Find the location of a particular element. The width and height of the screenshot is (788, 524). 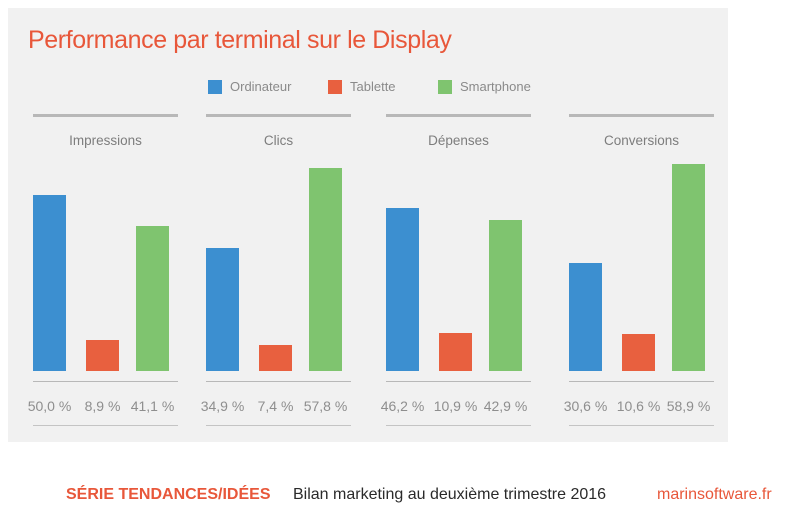

value-label: 50,0 % is located at coordinates (49, 406).